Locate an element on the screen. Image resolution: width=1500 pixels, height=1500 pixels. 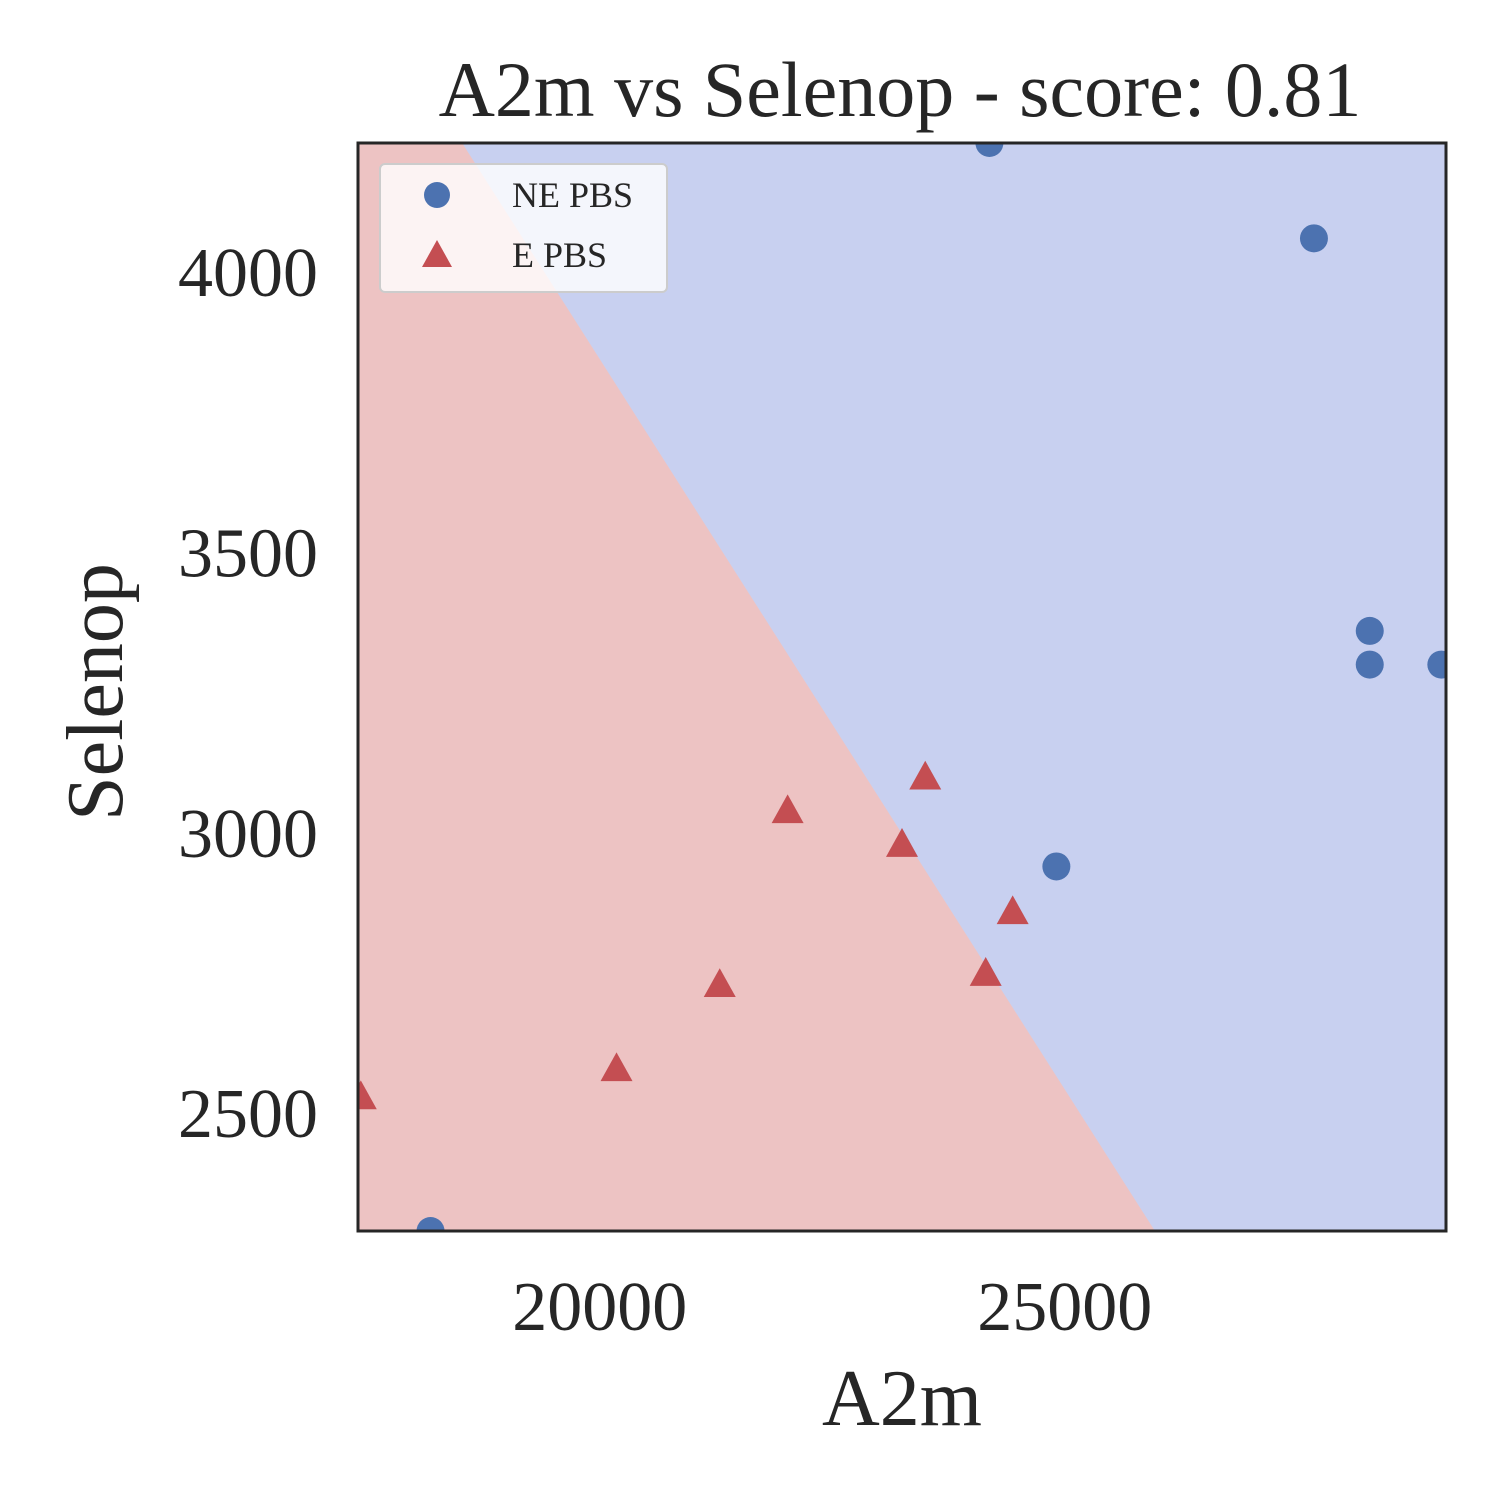
y-axis-label: Selenop is located at coordinates (96, 692).